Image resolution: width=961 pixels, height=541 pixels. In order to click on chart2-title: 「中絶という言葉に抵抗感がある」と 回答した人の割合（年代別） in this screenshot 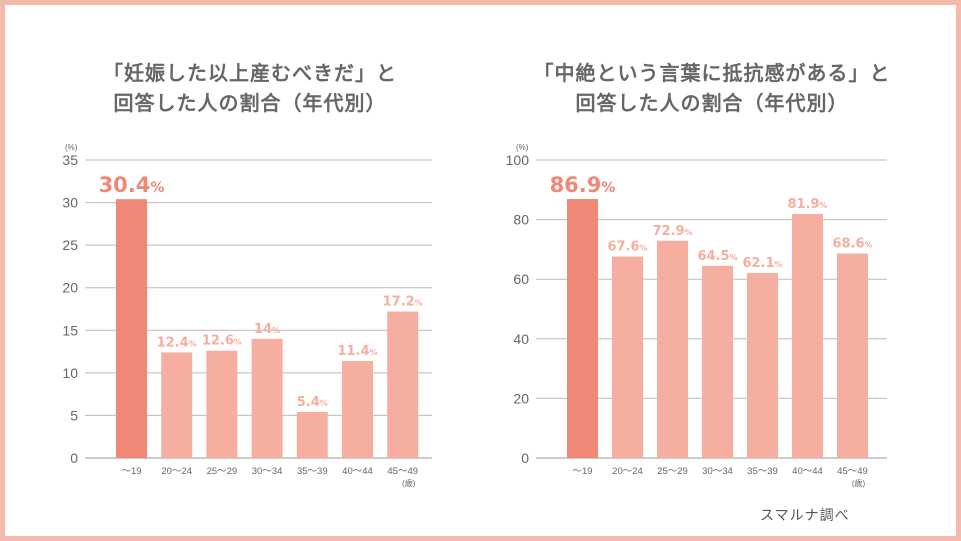, I will do `click(712, 88)`.